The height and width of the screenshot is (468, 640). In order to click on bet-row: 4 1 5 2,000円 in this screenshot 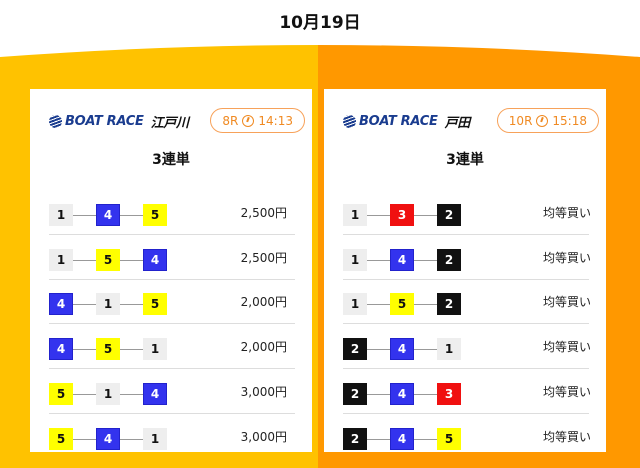, I will do `click(172, 302)`.